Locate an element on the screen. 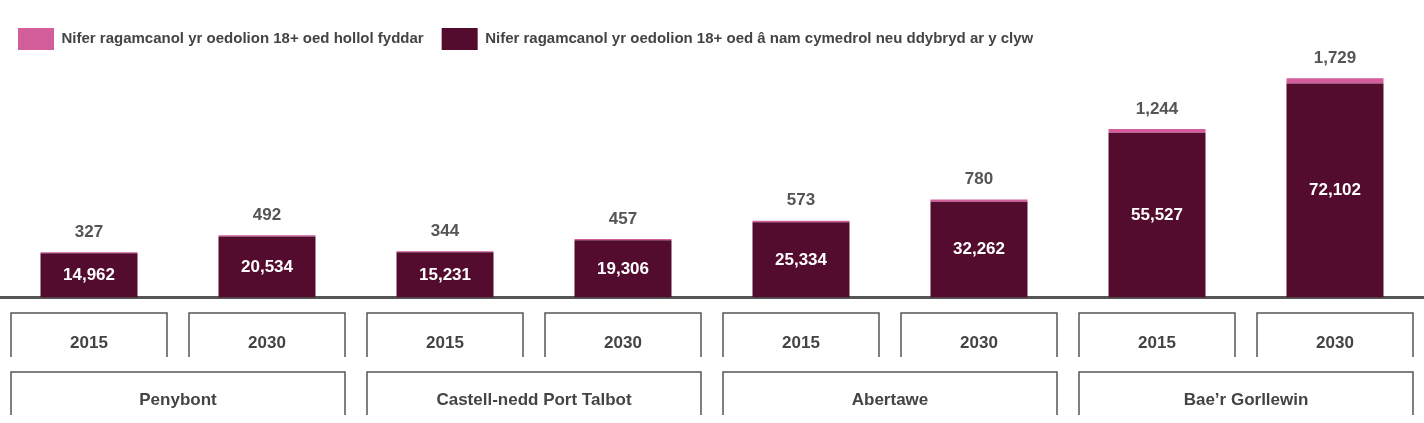 This screenshot has height=423, width=1424. data-label: 344 is located at coordinates (445, 231).